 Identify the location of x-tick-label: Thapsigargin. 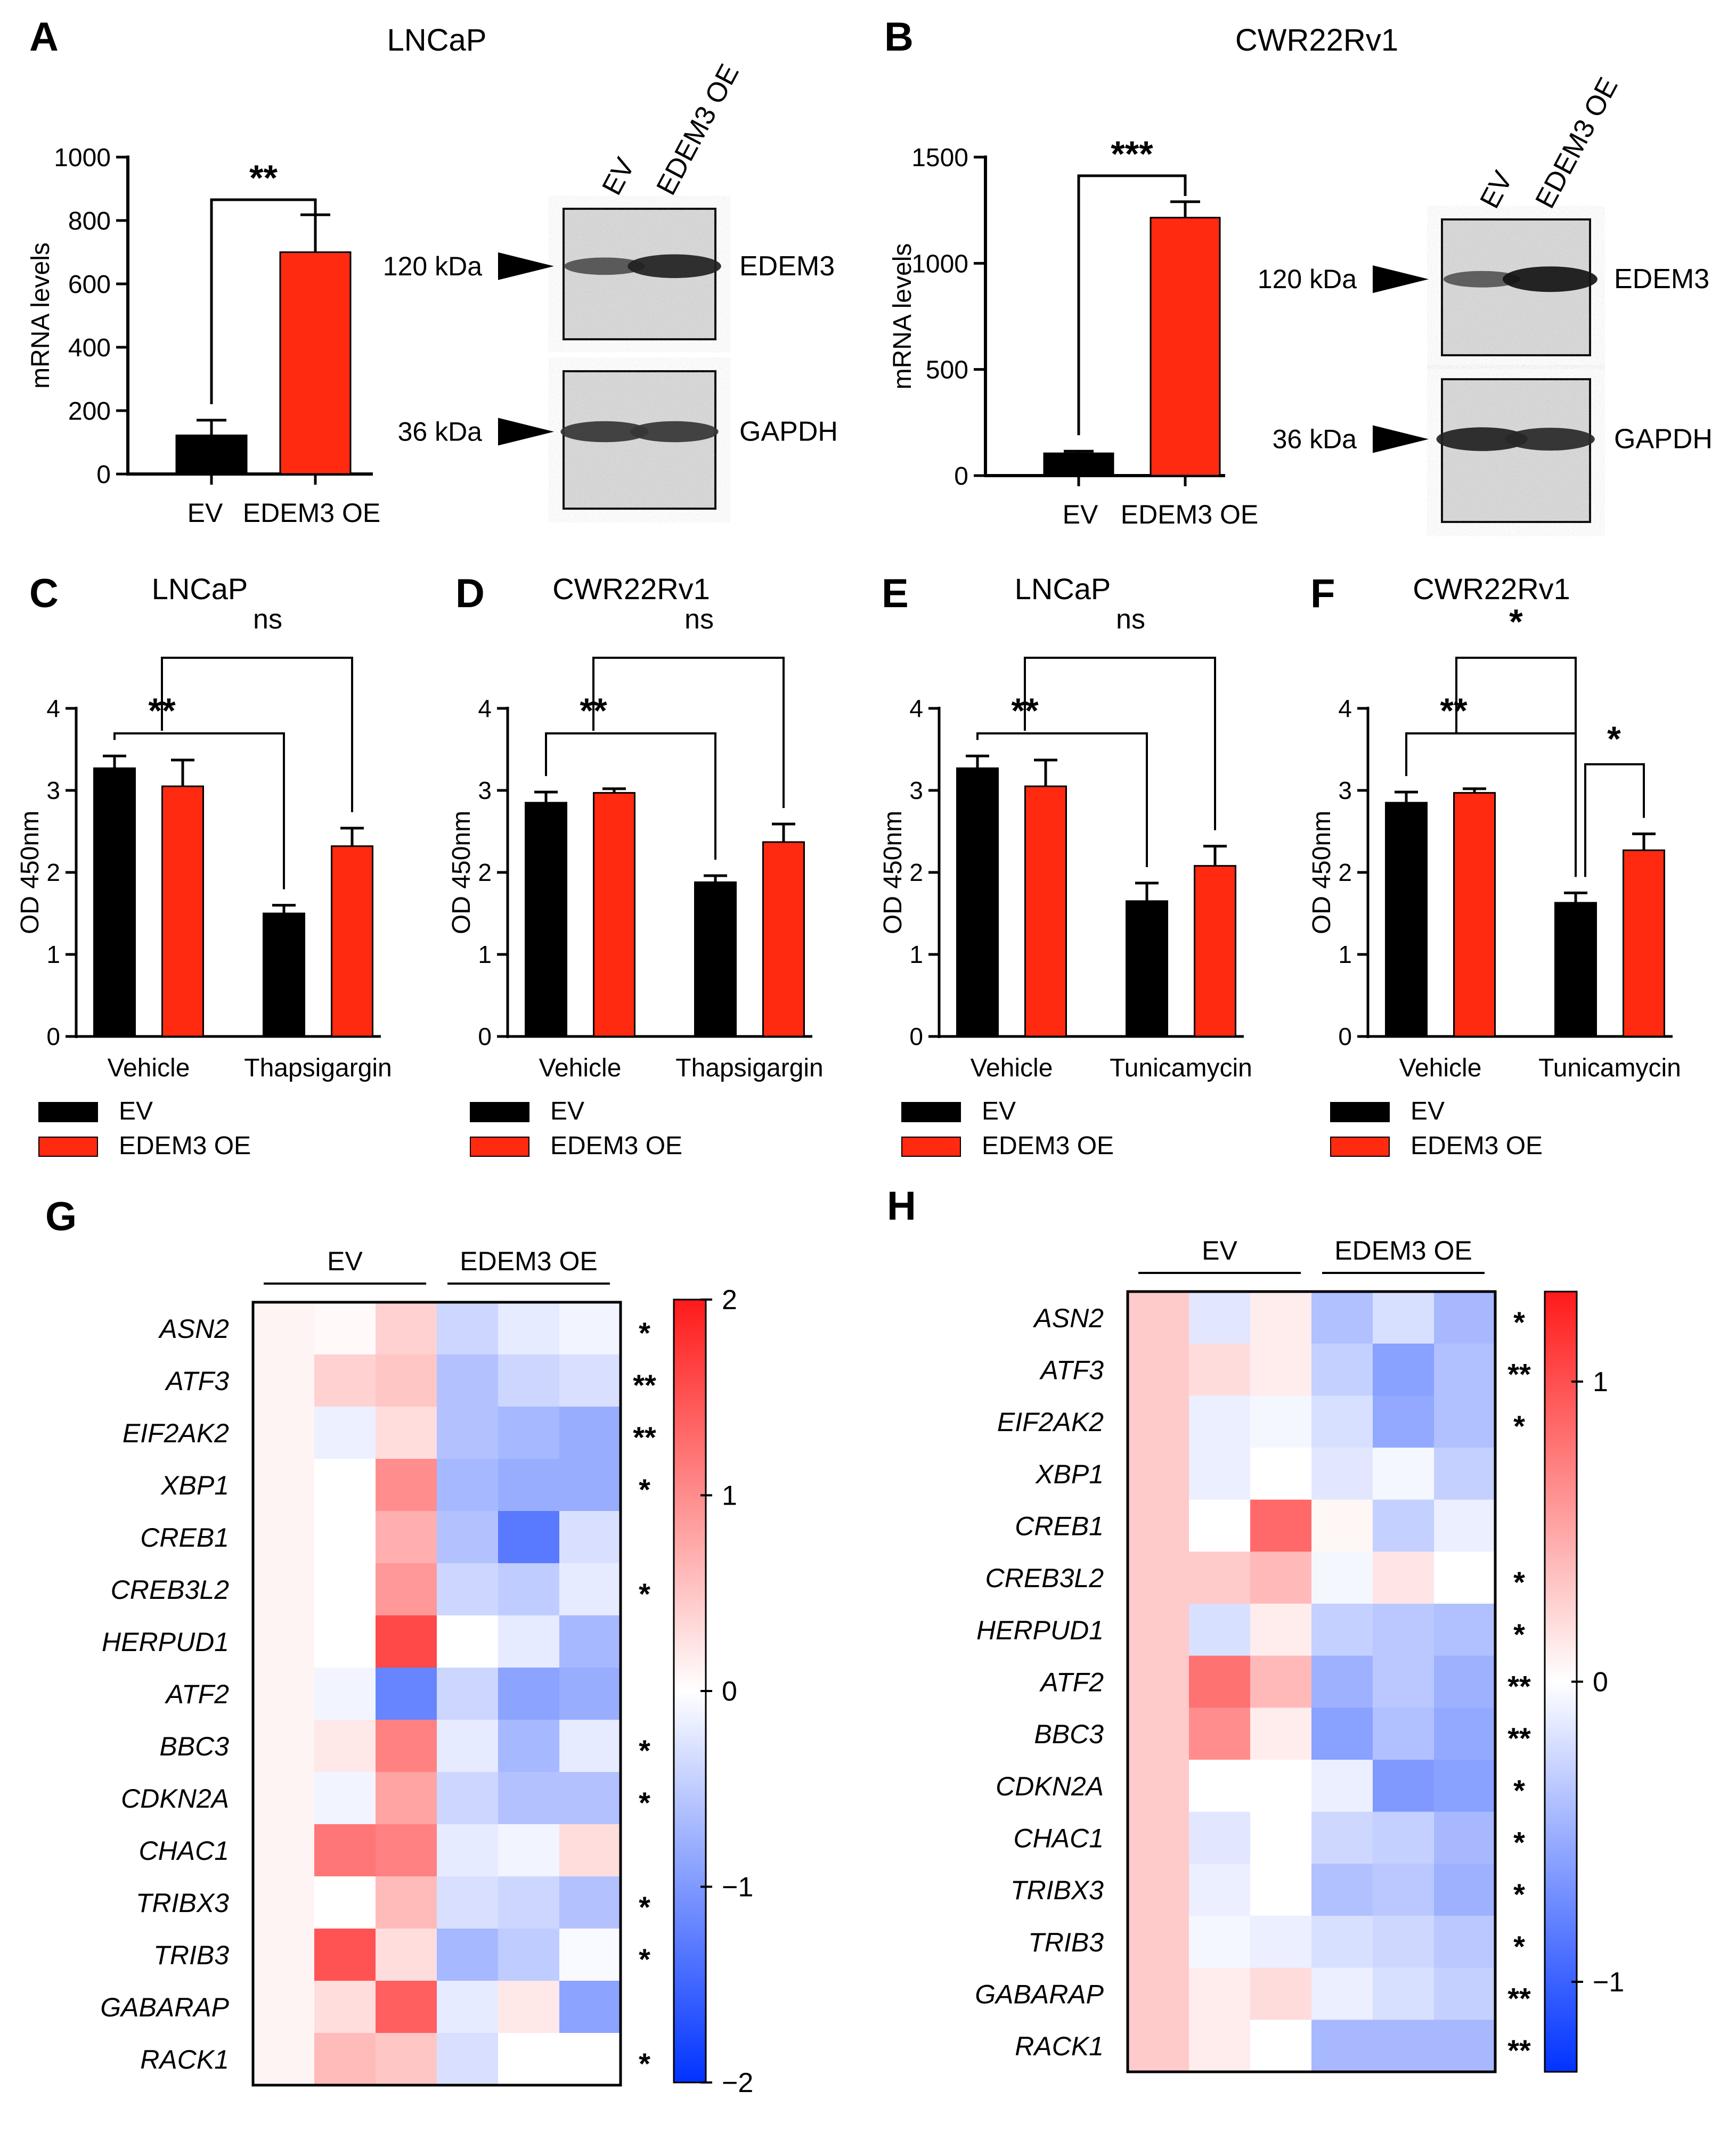
(318, 1068).